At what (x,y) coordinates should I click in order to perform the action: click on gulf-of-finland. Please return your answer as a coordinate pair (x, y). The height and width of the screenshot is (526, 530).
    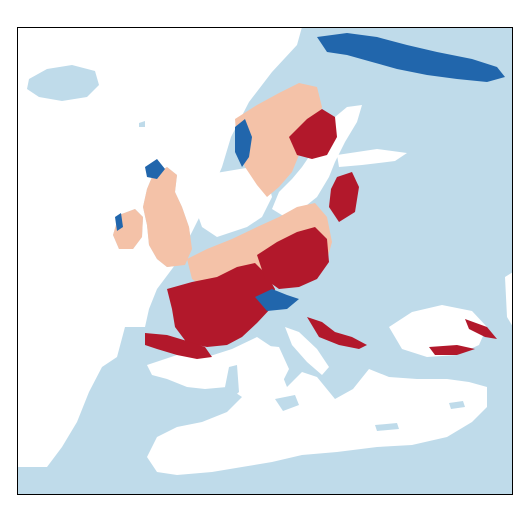
    Looking at the image, I should click on (372, 158).